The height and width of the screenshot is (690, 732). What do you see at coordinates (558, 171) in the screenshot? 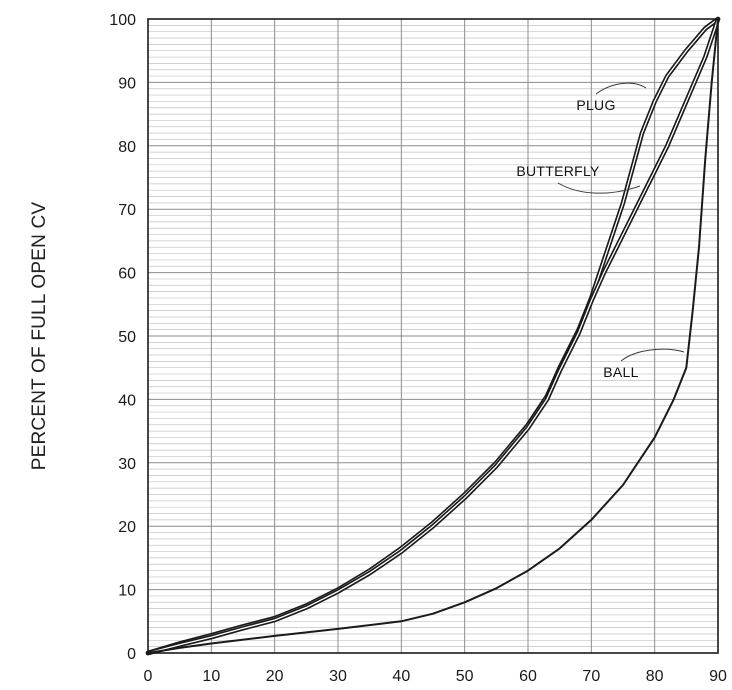
I see `series-label-butterfly: BUTTERFLY` at bounding box center [558, 171].